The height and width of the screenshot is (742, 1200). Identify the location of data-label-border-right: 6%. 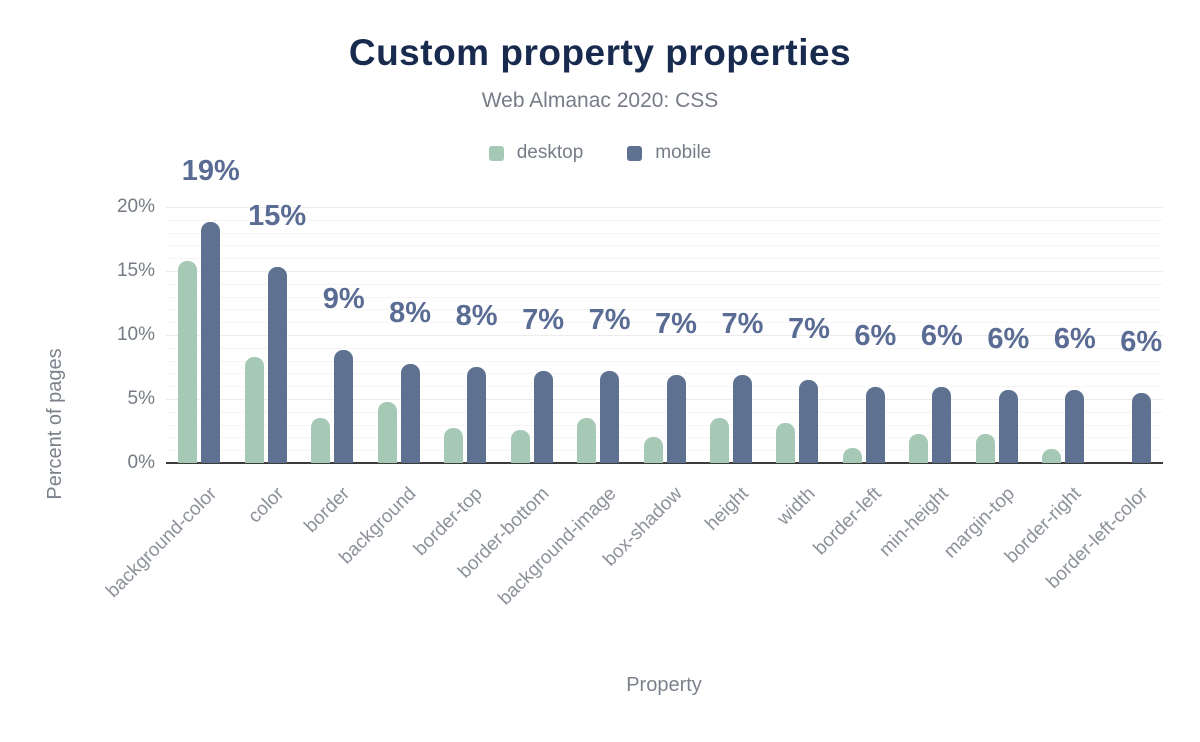
(1074, 339).